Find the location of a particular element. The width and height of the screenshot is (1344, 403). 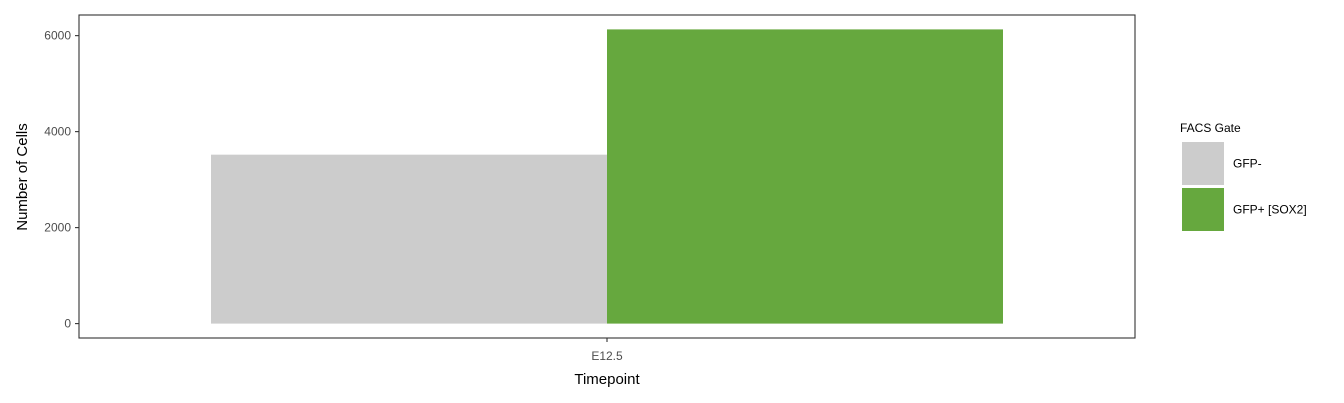

x-axis: E12.5 is located at coordinates (607, 350).